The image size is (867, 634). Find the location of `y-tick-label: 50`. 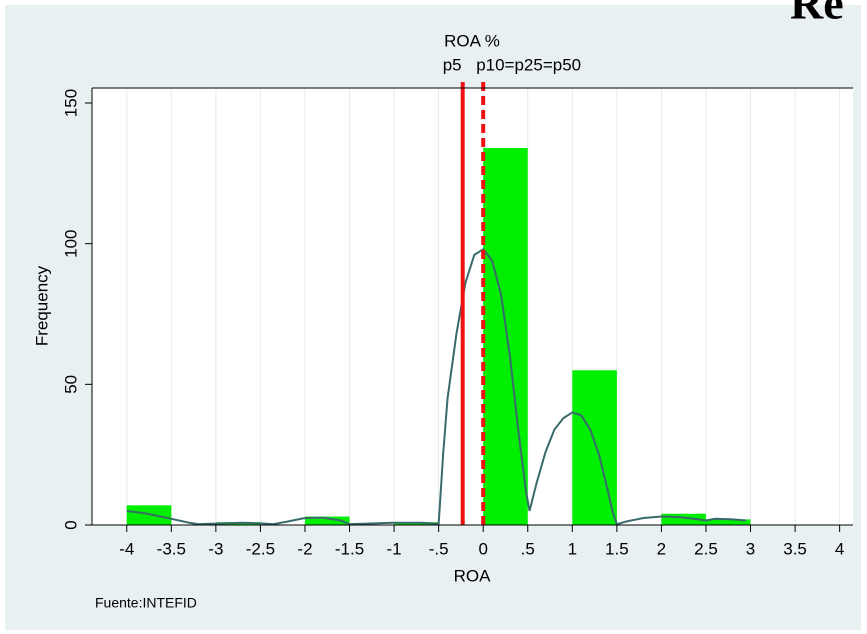

y-tick-label: 50 is located at coordinates (70, 384).